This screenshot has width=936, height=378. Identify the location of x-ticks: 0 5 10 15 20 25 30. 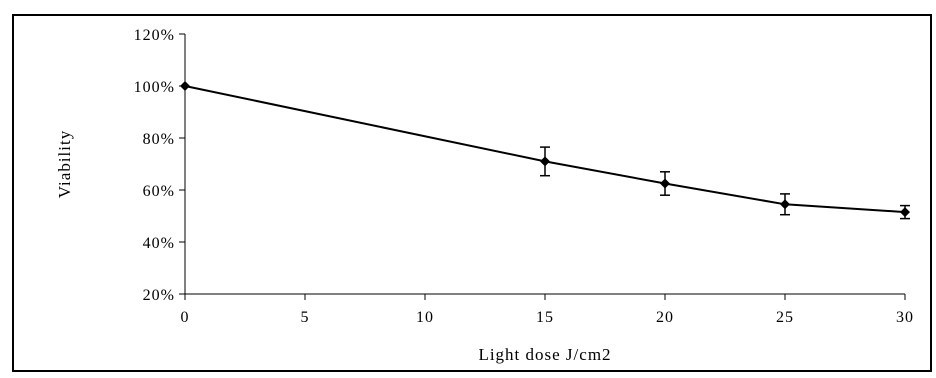
(547, 310).